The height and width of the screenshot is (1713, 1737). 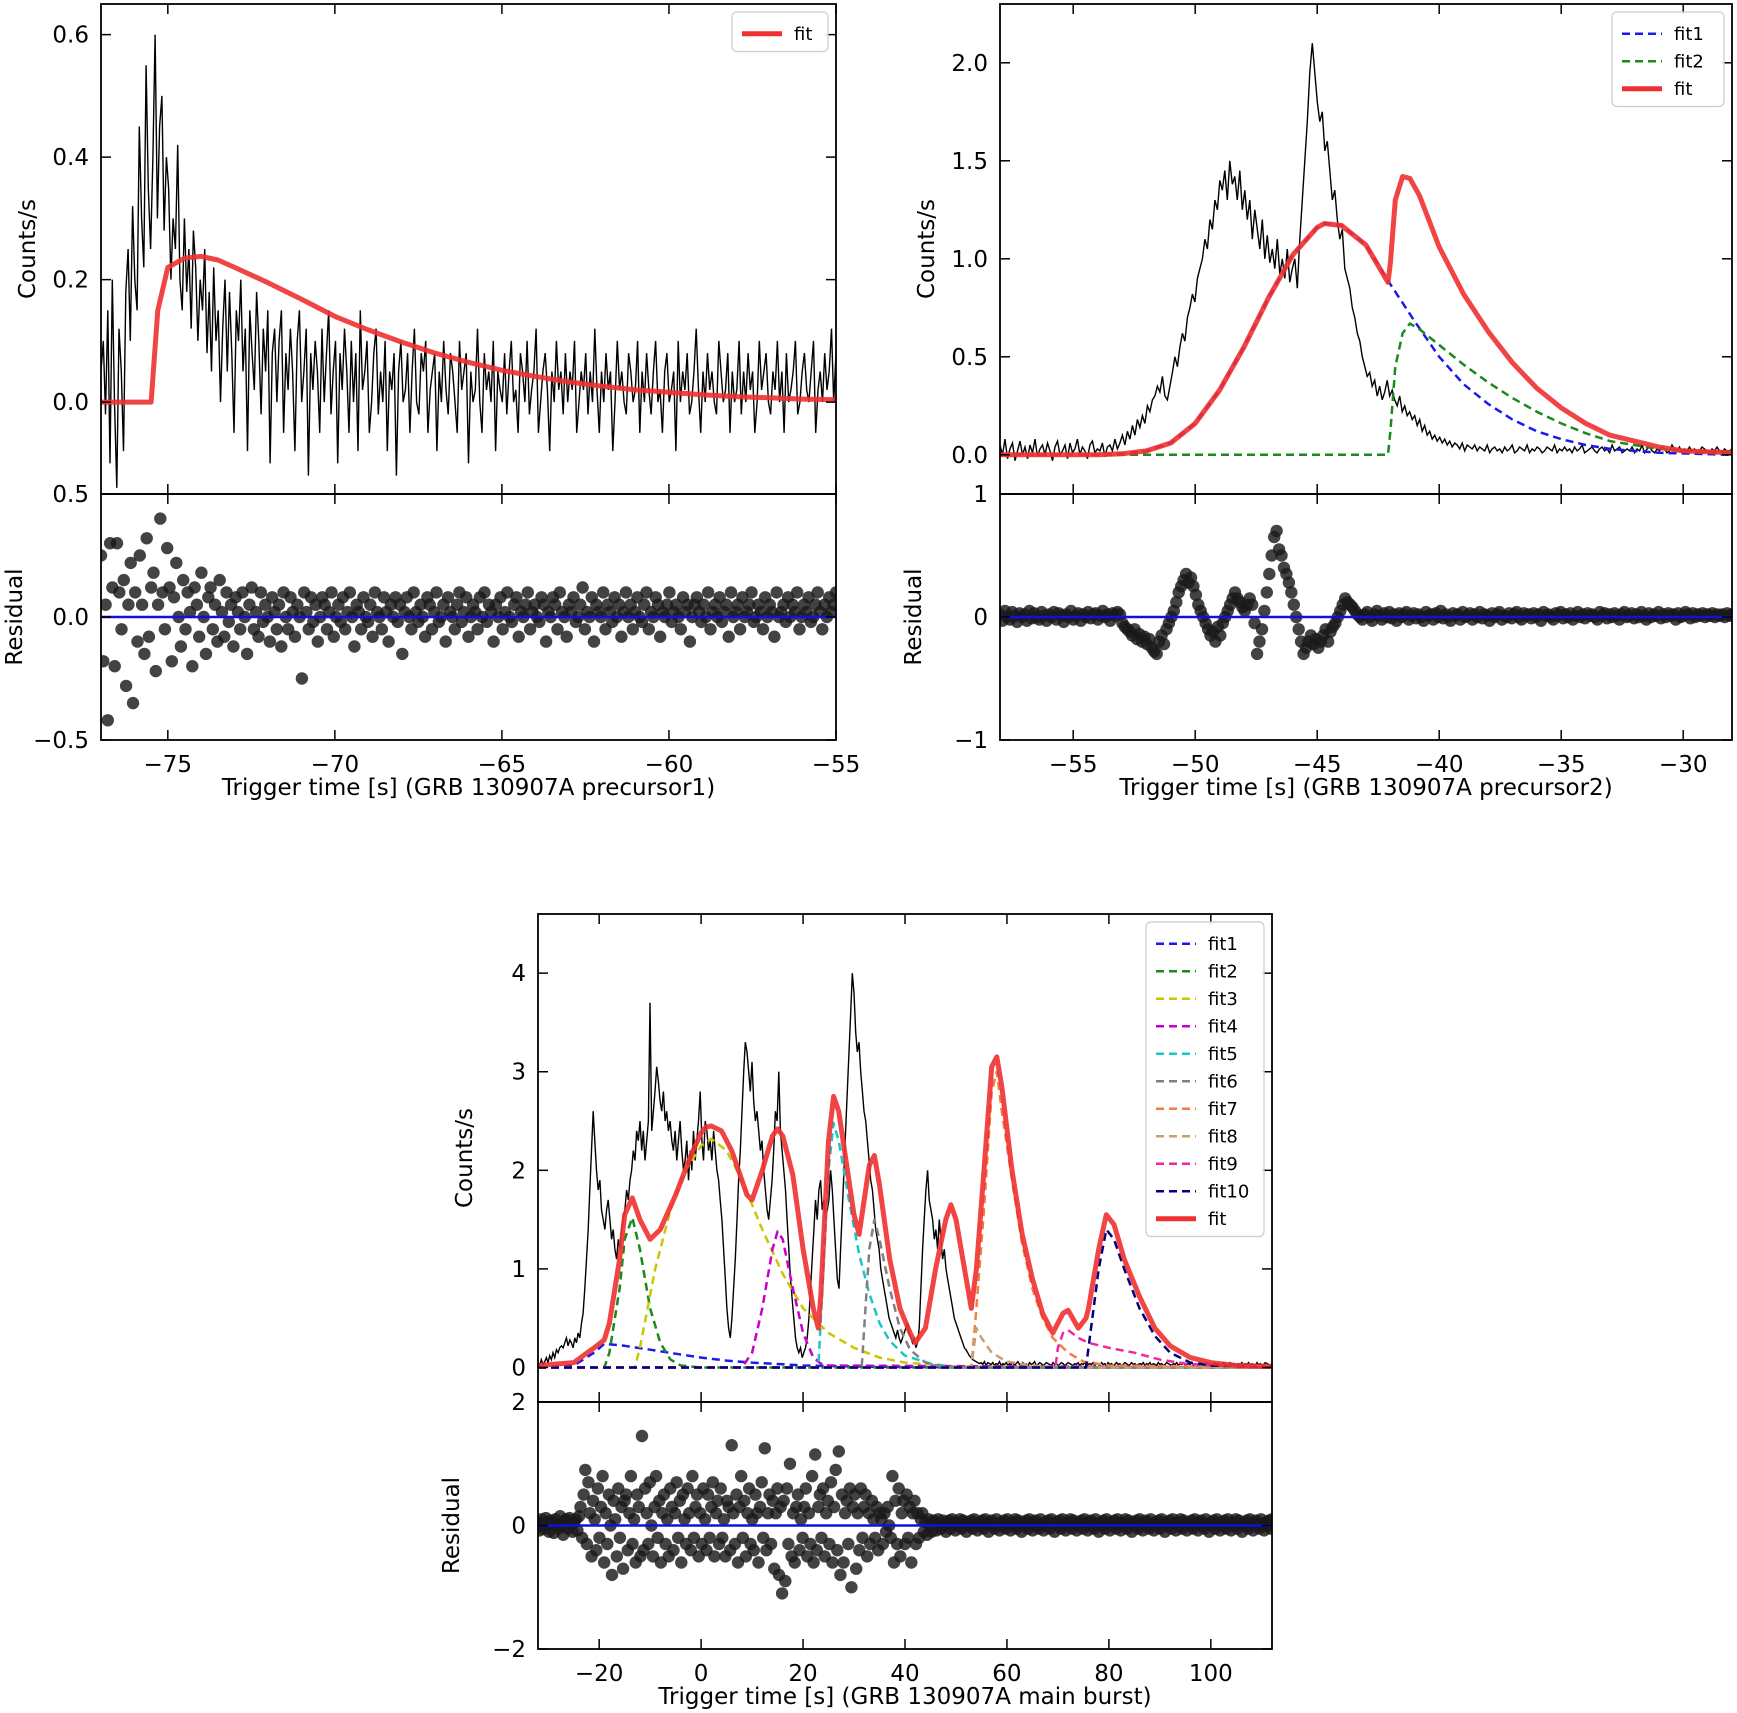 I want to click on y-tick-label: −1, so click(x=971, y=741).